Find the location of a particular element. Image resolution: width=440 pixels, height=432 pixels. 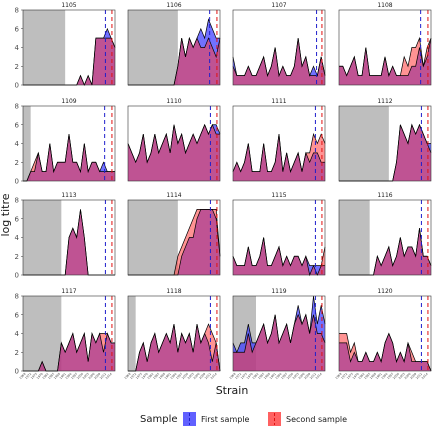

panel-title: 1116 is located at coordinates (384, 195).